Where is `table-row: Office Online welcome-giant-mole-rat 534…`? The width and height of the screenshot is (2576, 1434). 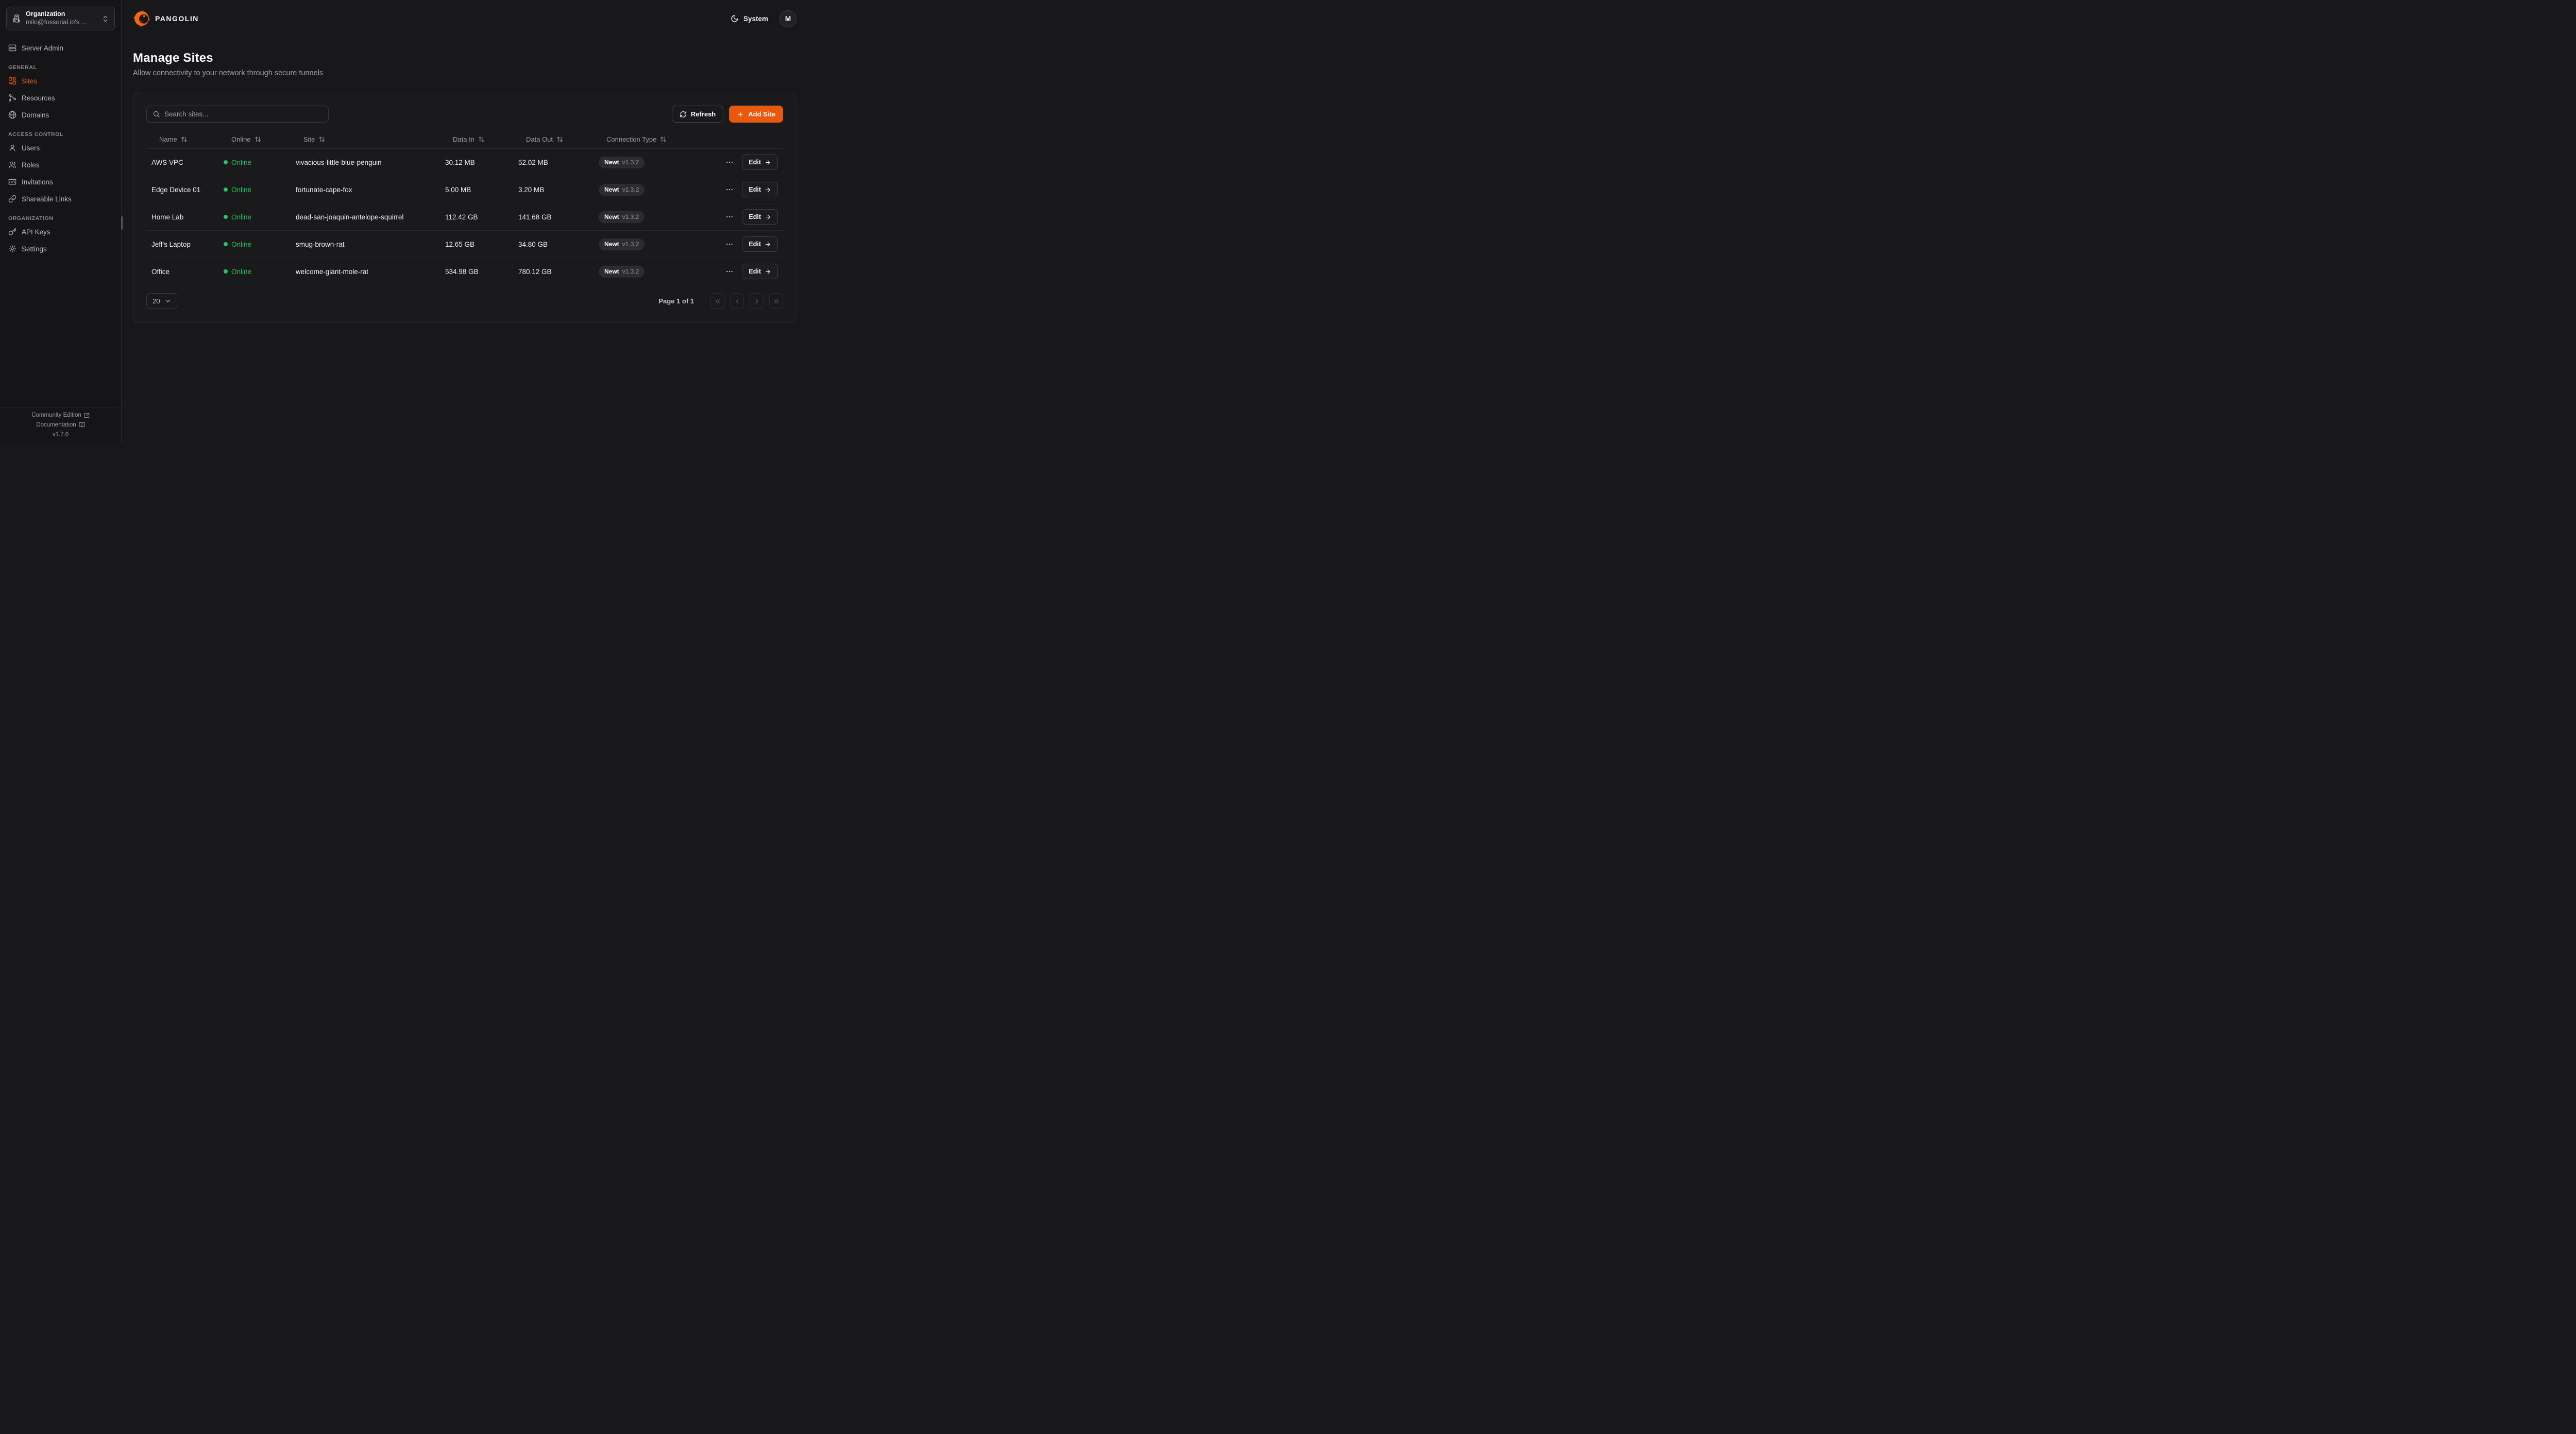 table-row: Office Online welcome-giant-mole-rat 534… is located at coordinates (464, 271).